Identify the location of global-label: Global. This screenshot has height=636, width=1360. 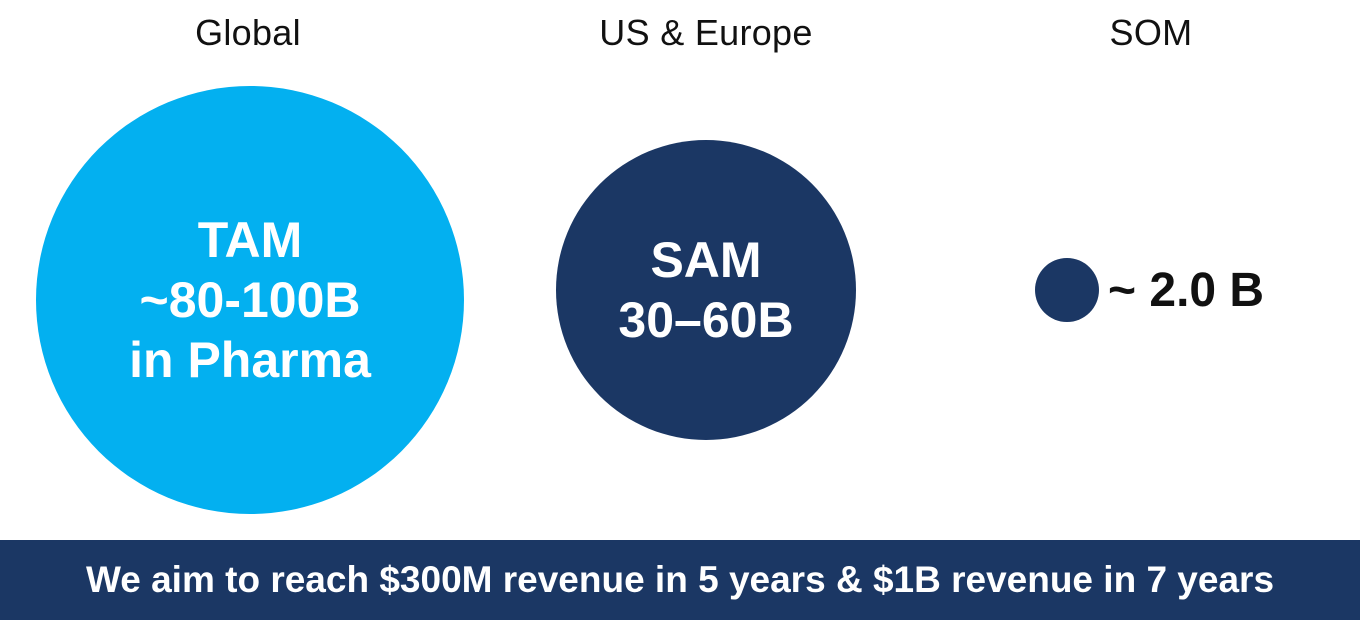
(248, 32).